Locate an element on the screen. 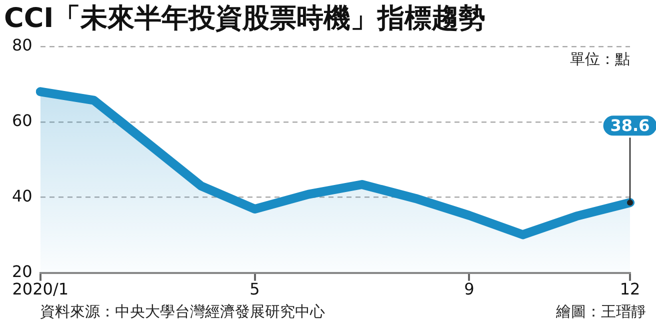  text: 繪圖：王瑨靜 is located at coordinates (600, 311).